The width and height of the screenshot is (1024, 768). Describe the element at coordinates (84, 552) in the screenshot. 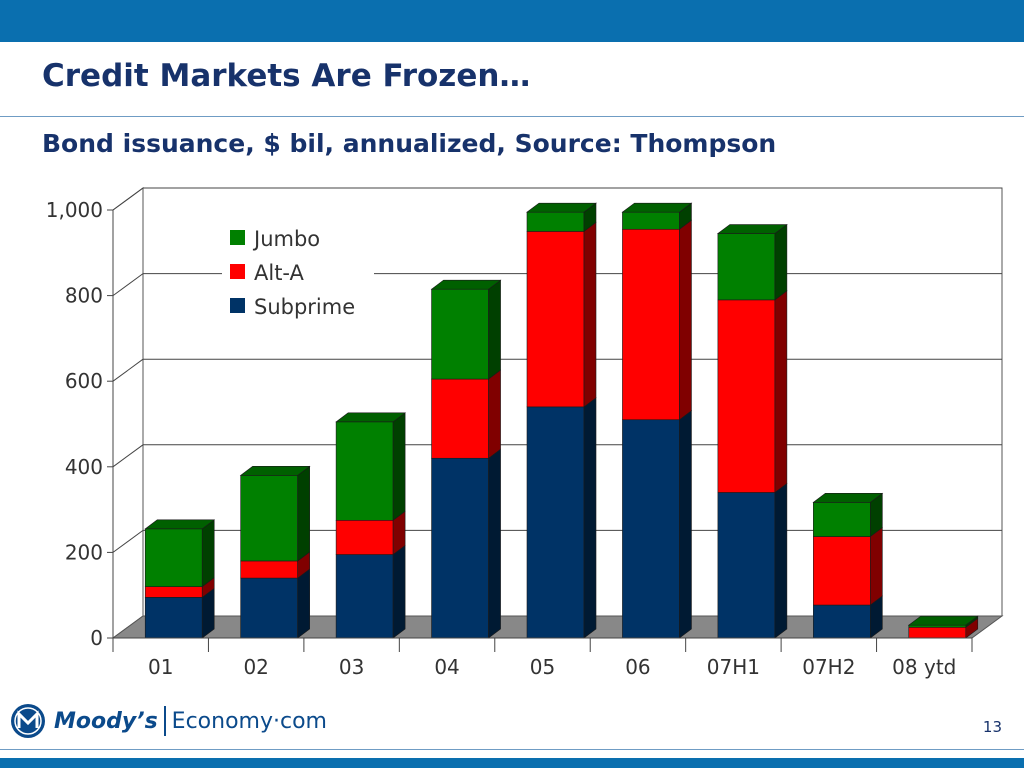

I see `y-tick-label: 200` at that location.